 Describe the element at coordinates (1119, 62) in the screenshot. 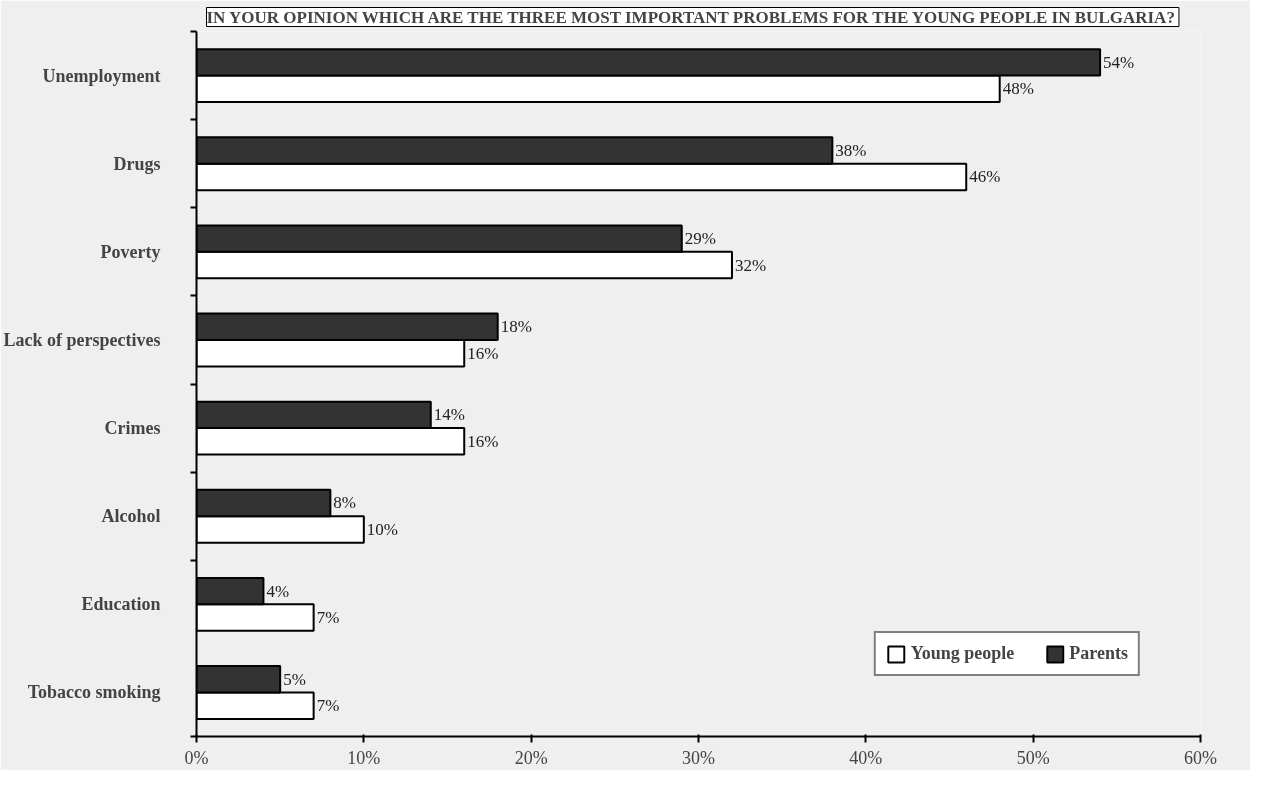

I see `data-label: 54%` at that location.